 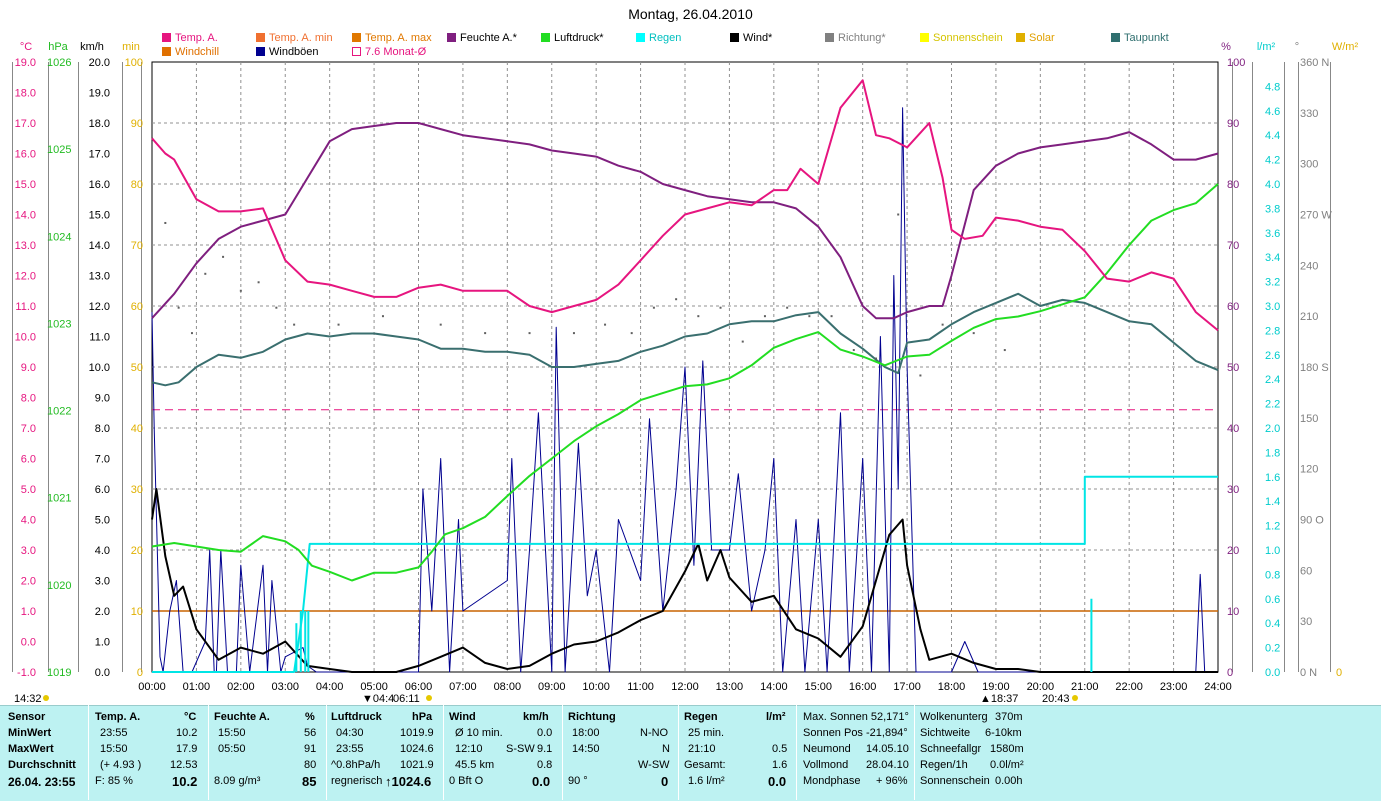 What do you see at coordinates (832, 781) in the screenshot?
I see `moon-phase-label: Mondphase` at bounding box center [832, 781].